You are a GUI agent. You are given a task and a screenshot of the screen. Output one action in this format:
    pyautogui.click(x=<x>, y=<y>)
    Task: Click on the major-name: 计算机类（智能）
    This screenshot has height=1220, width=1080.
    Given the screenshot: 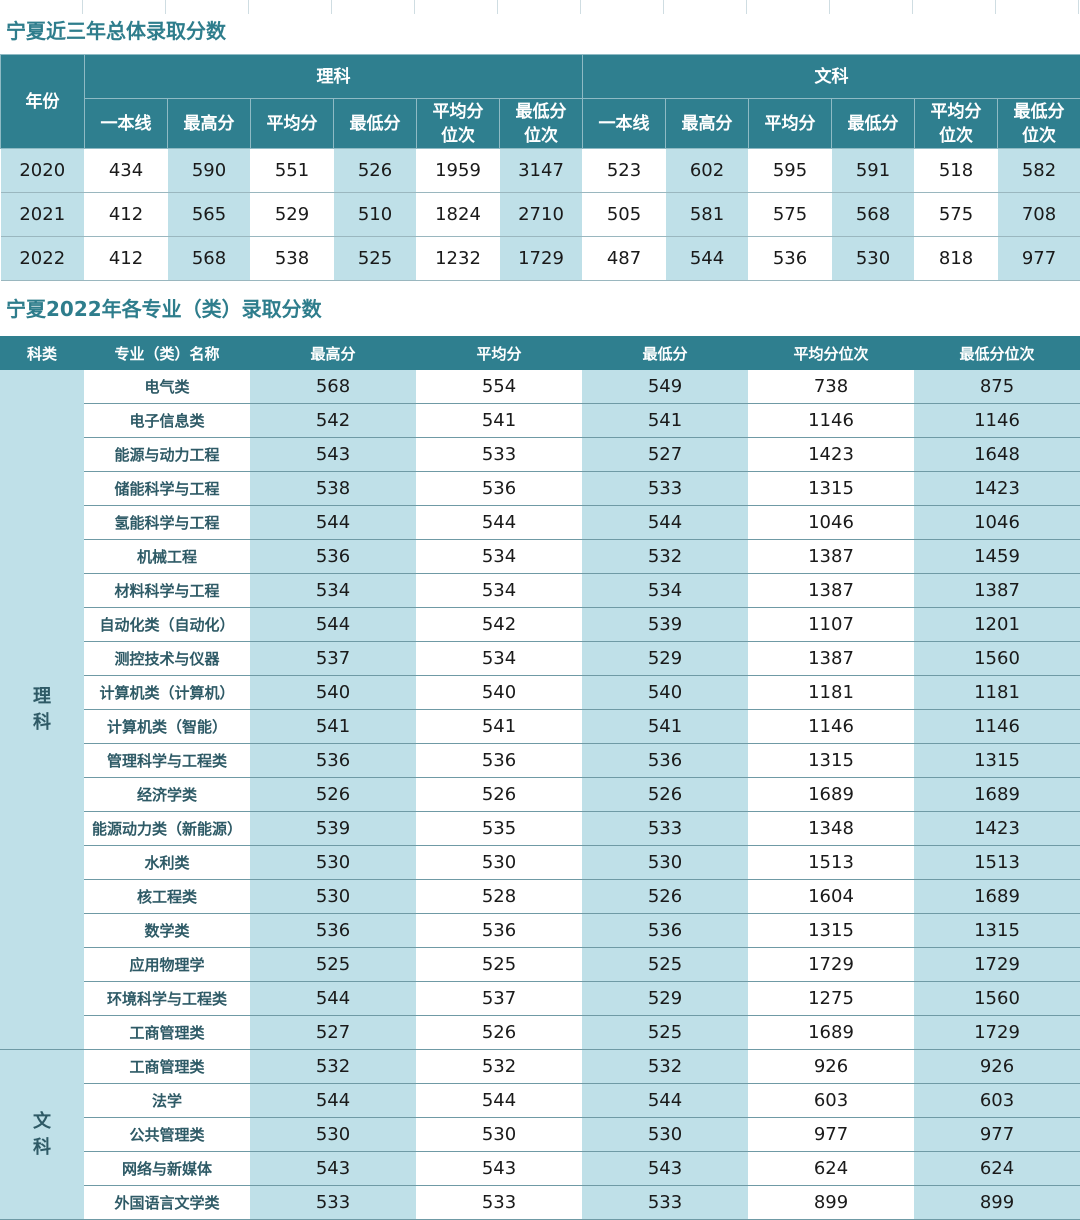 What is the action you would take?
    pyautogui.click(x=167, y=727)
    